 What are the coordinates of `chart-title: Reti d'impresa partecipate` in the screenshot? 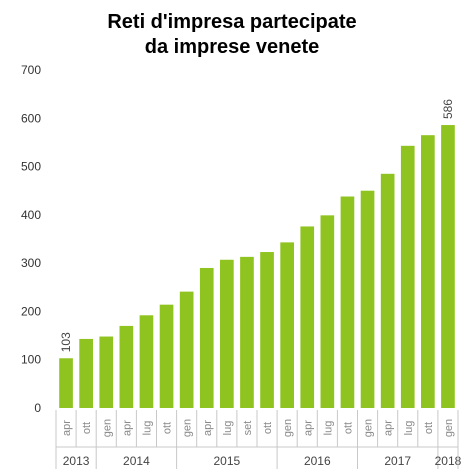 It's located at (231, 22).